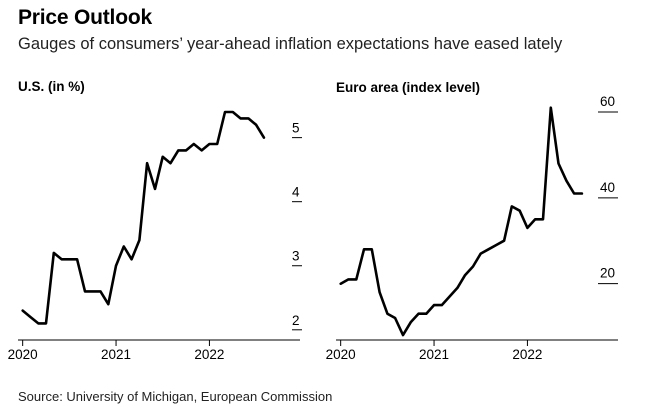 Image resolution: width=648 pixels, height=418 pixels. Describe the element at coordinates (607, 187) in the screenshot. I see `euro-y-tick-label-40: 40` at that location.